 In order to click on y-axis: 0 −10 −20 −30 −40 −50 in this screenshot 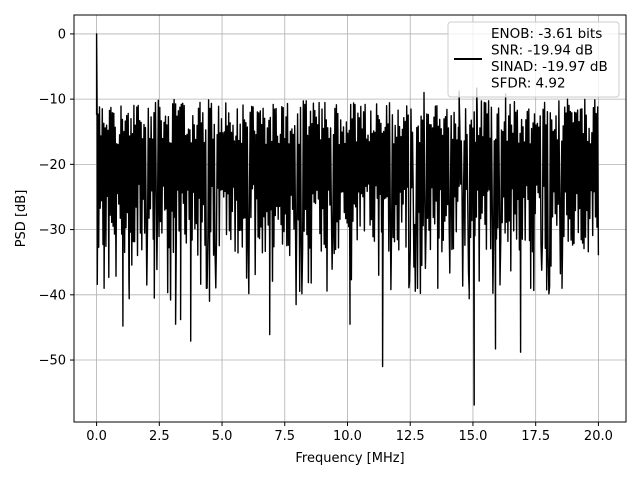, I will do `click(56, 198)`.